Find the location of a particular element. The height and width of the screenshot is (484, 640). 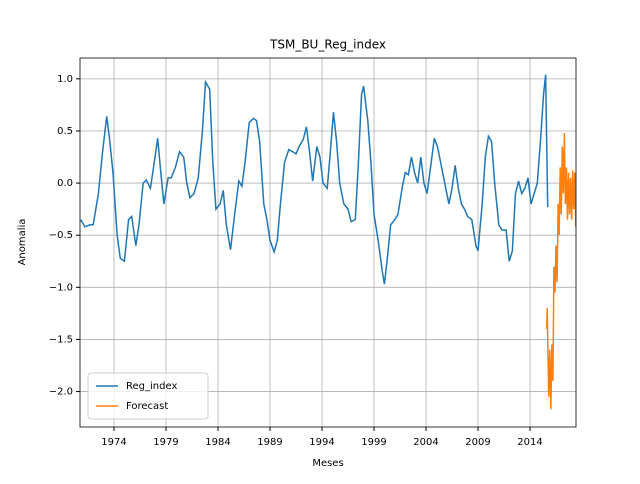

y-tick-label: −0.5 is located at coordinates (61, 235).